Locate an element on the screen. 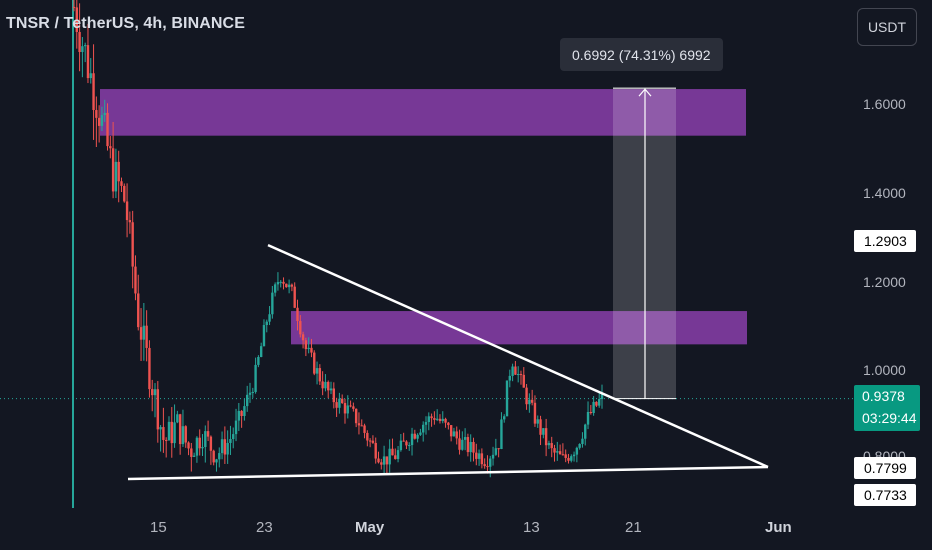  price-tick: 1.0000 is located at coordinates (884, 370).